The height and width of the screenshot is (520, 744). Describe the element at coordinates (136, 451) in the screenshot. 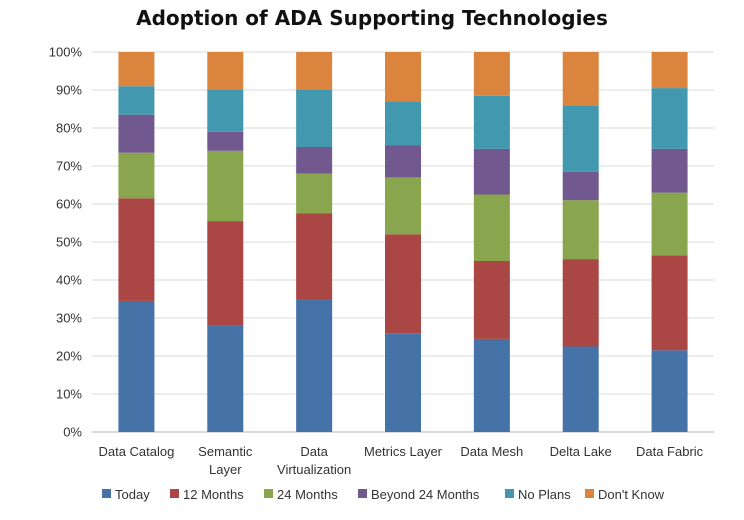

I see `x-category-label: Data Catalog` at that location.